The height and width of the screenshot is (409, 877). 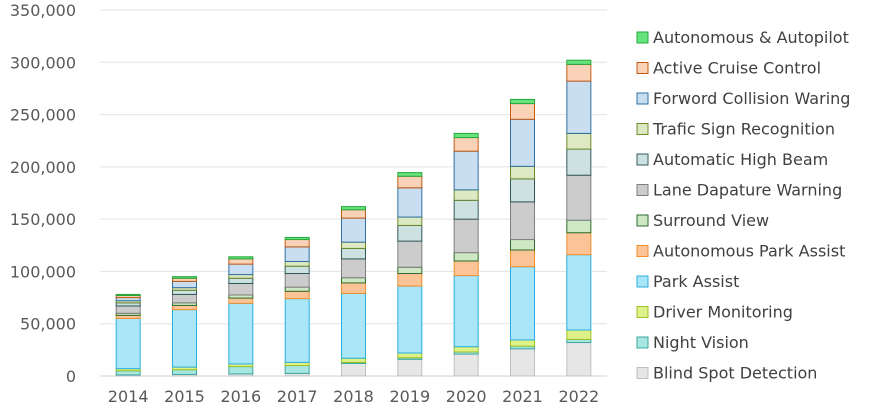 I want to click on legend-item: Automatic High Beam, so click(x=732, y=159).